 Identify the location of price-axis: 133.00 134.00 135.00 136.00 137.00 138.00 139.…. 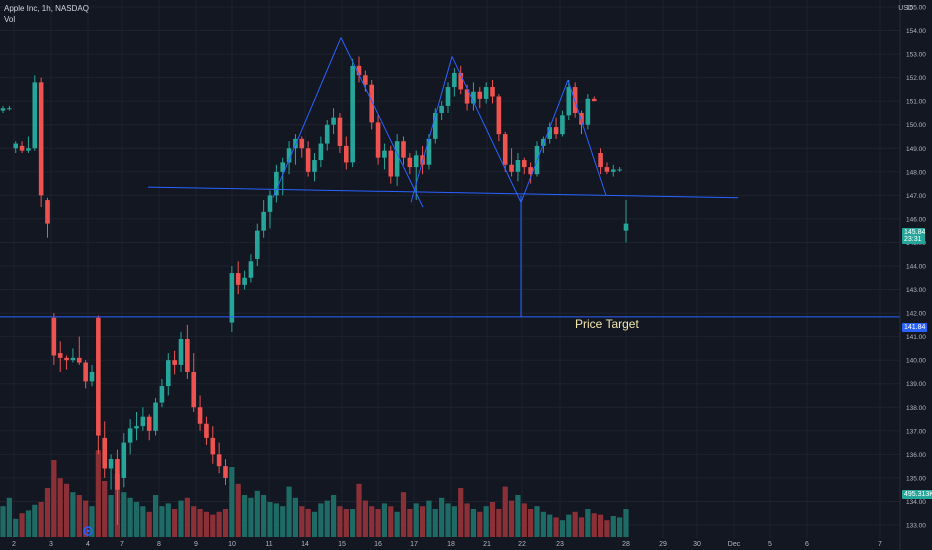
(912, 275).